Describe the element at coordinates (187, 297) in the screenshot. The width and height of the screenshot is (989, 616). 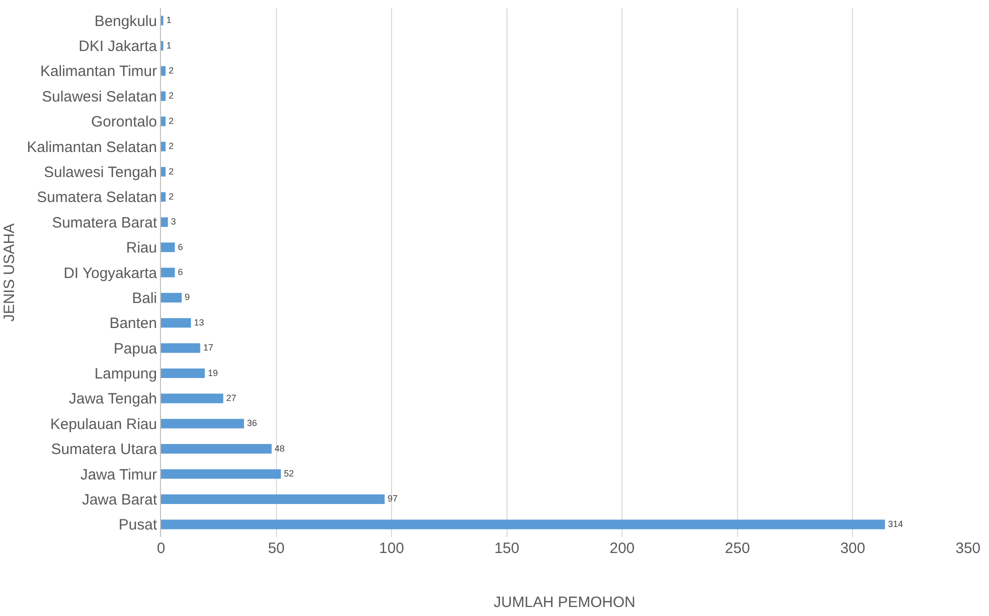
I see `data-label: 9` at that location.